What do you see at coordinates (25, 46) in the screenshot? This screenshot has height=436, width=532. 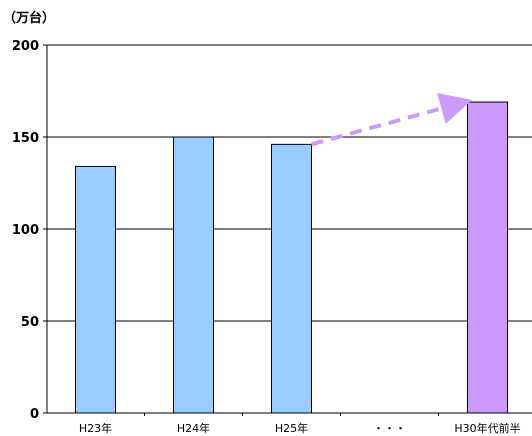 I see `y-tick-label-200: 200` at bounding box center [25, 46].